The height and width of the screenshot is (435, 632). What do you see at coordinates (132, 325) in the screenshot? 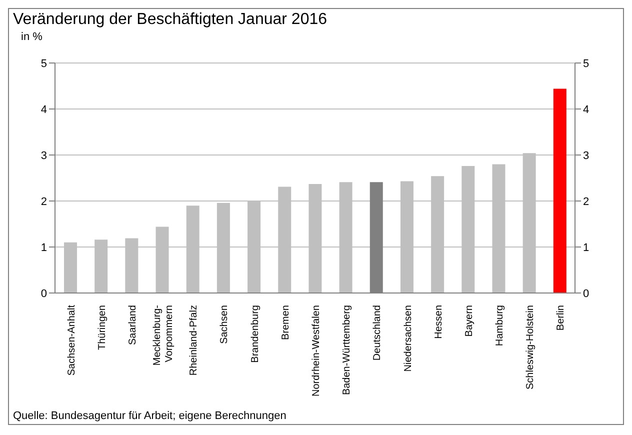
I see `x-tick-label: Saarland` at bounding box center [132, 325].